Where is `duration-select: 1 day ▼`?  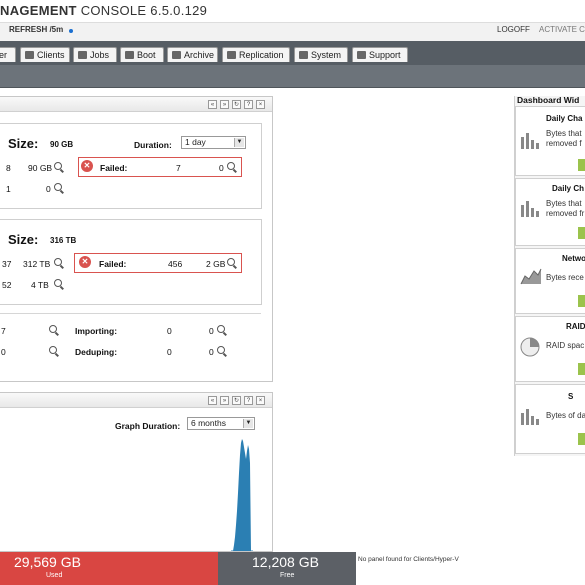
duration-select: 1 day ▼ is located at coordinates (213, 142).